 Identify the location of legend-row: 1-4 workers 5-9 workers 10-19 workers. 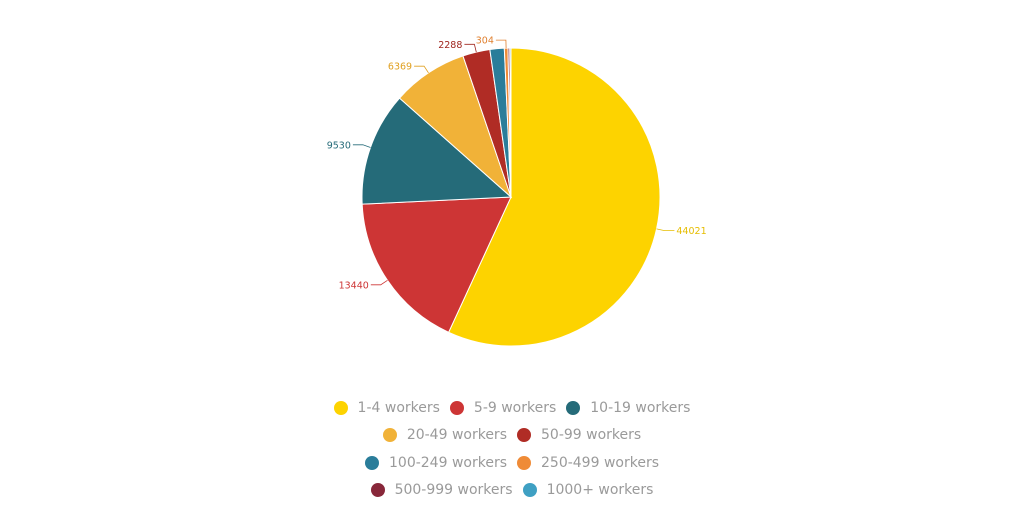
(512, 408).